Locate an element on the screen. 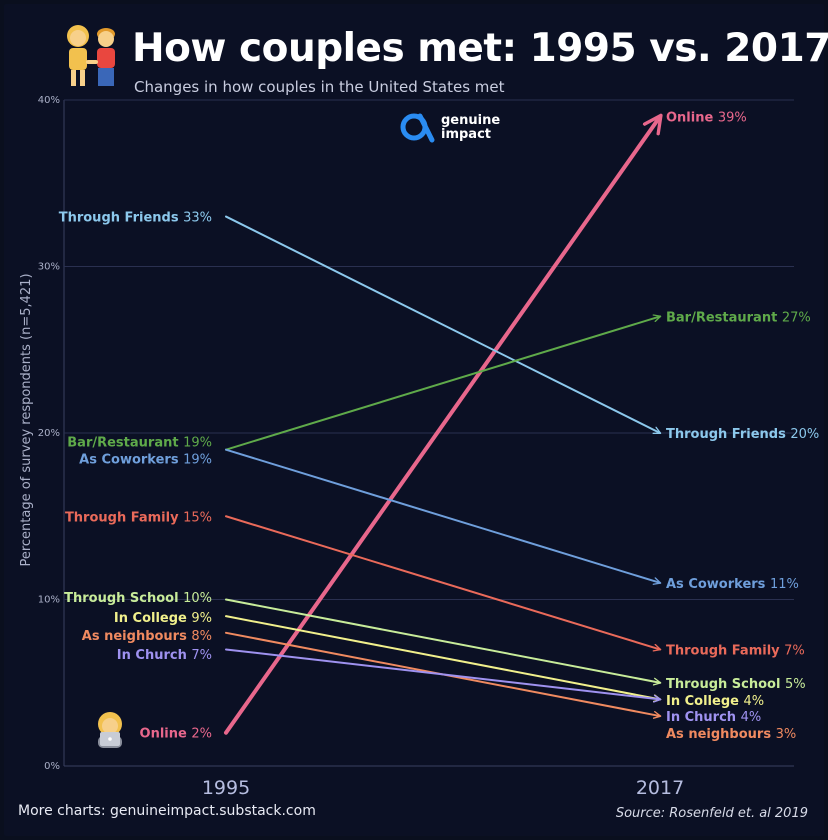 The width and height of the screenshot is (828, 840). end-label: Bar/Restaurant 27% is located at coordinates (738, 317).